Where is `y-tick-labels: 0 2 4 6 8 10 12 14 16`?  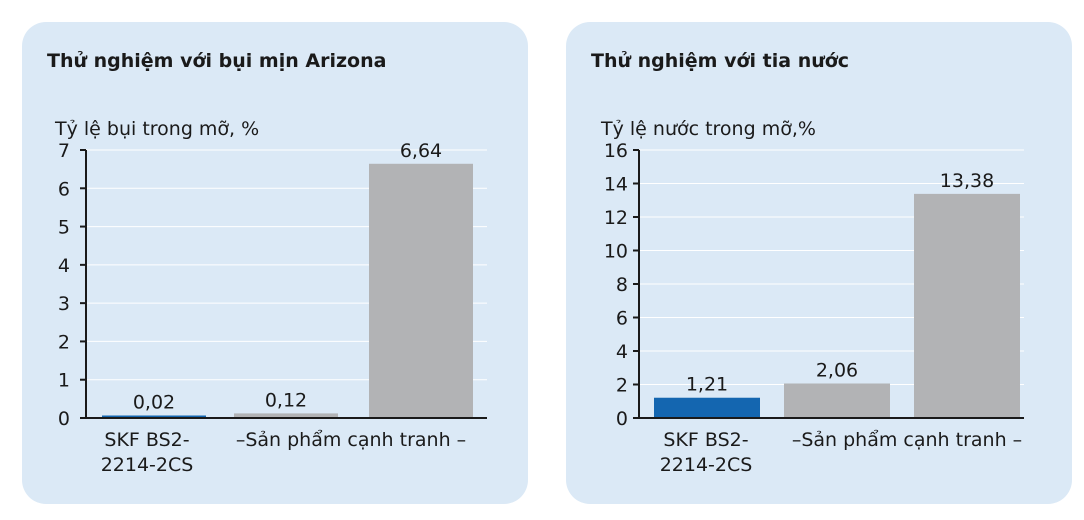
y-tick-labels: 0 2 4 6 8 10 12 14 16 is located at coordinates (621, 285).